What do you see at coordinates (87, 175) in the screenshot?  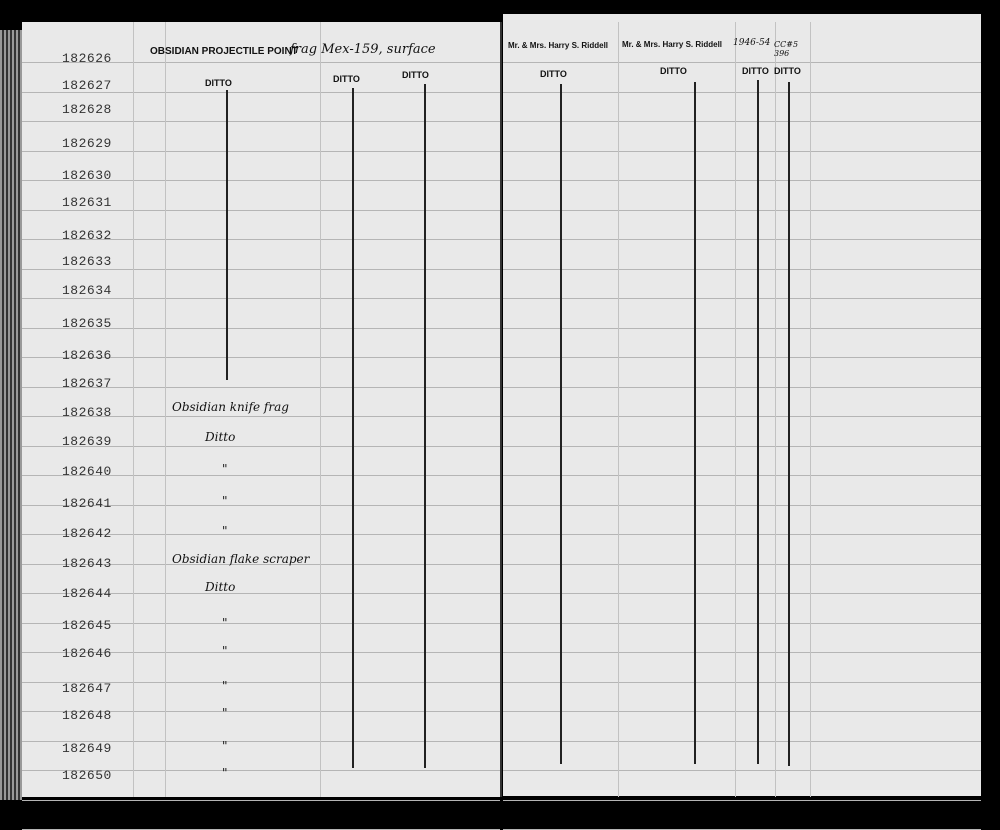 I see `catalog-number: 182630` at bounding box center [87, 175].